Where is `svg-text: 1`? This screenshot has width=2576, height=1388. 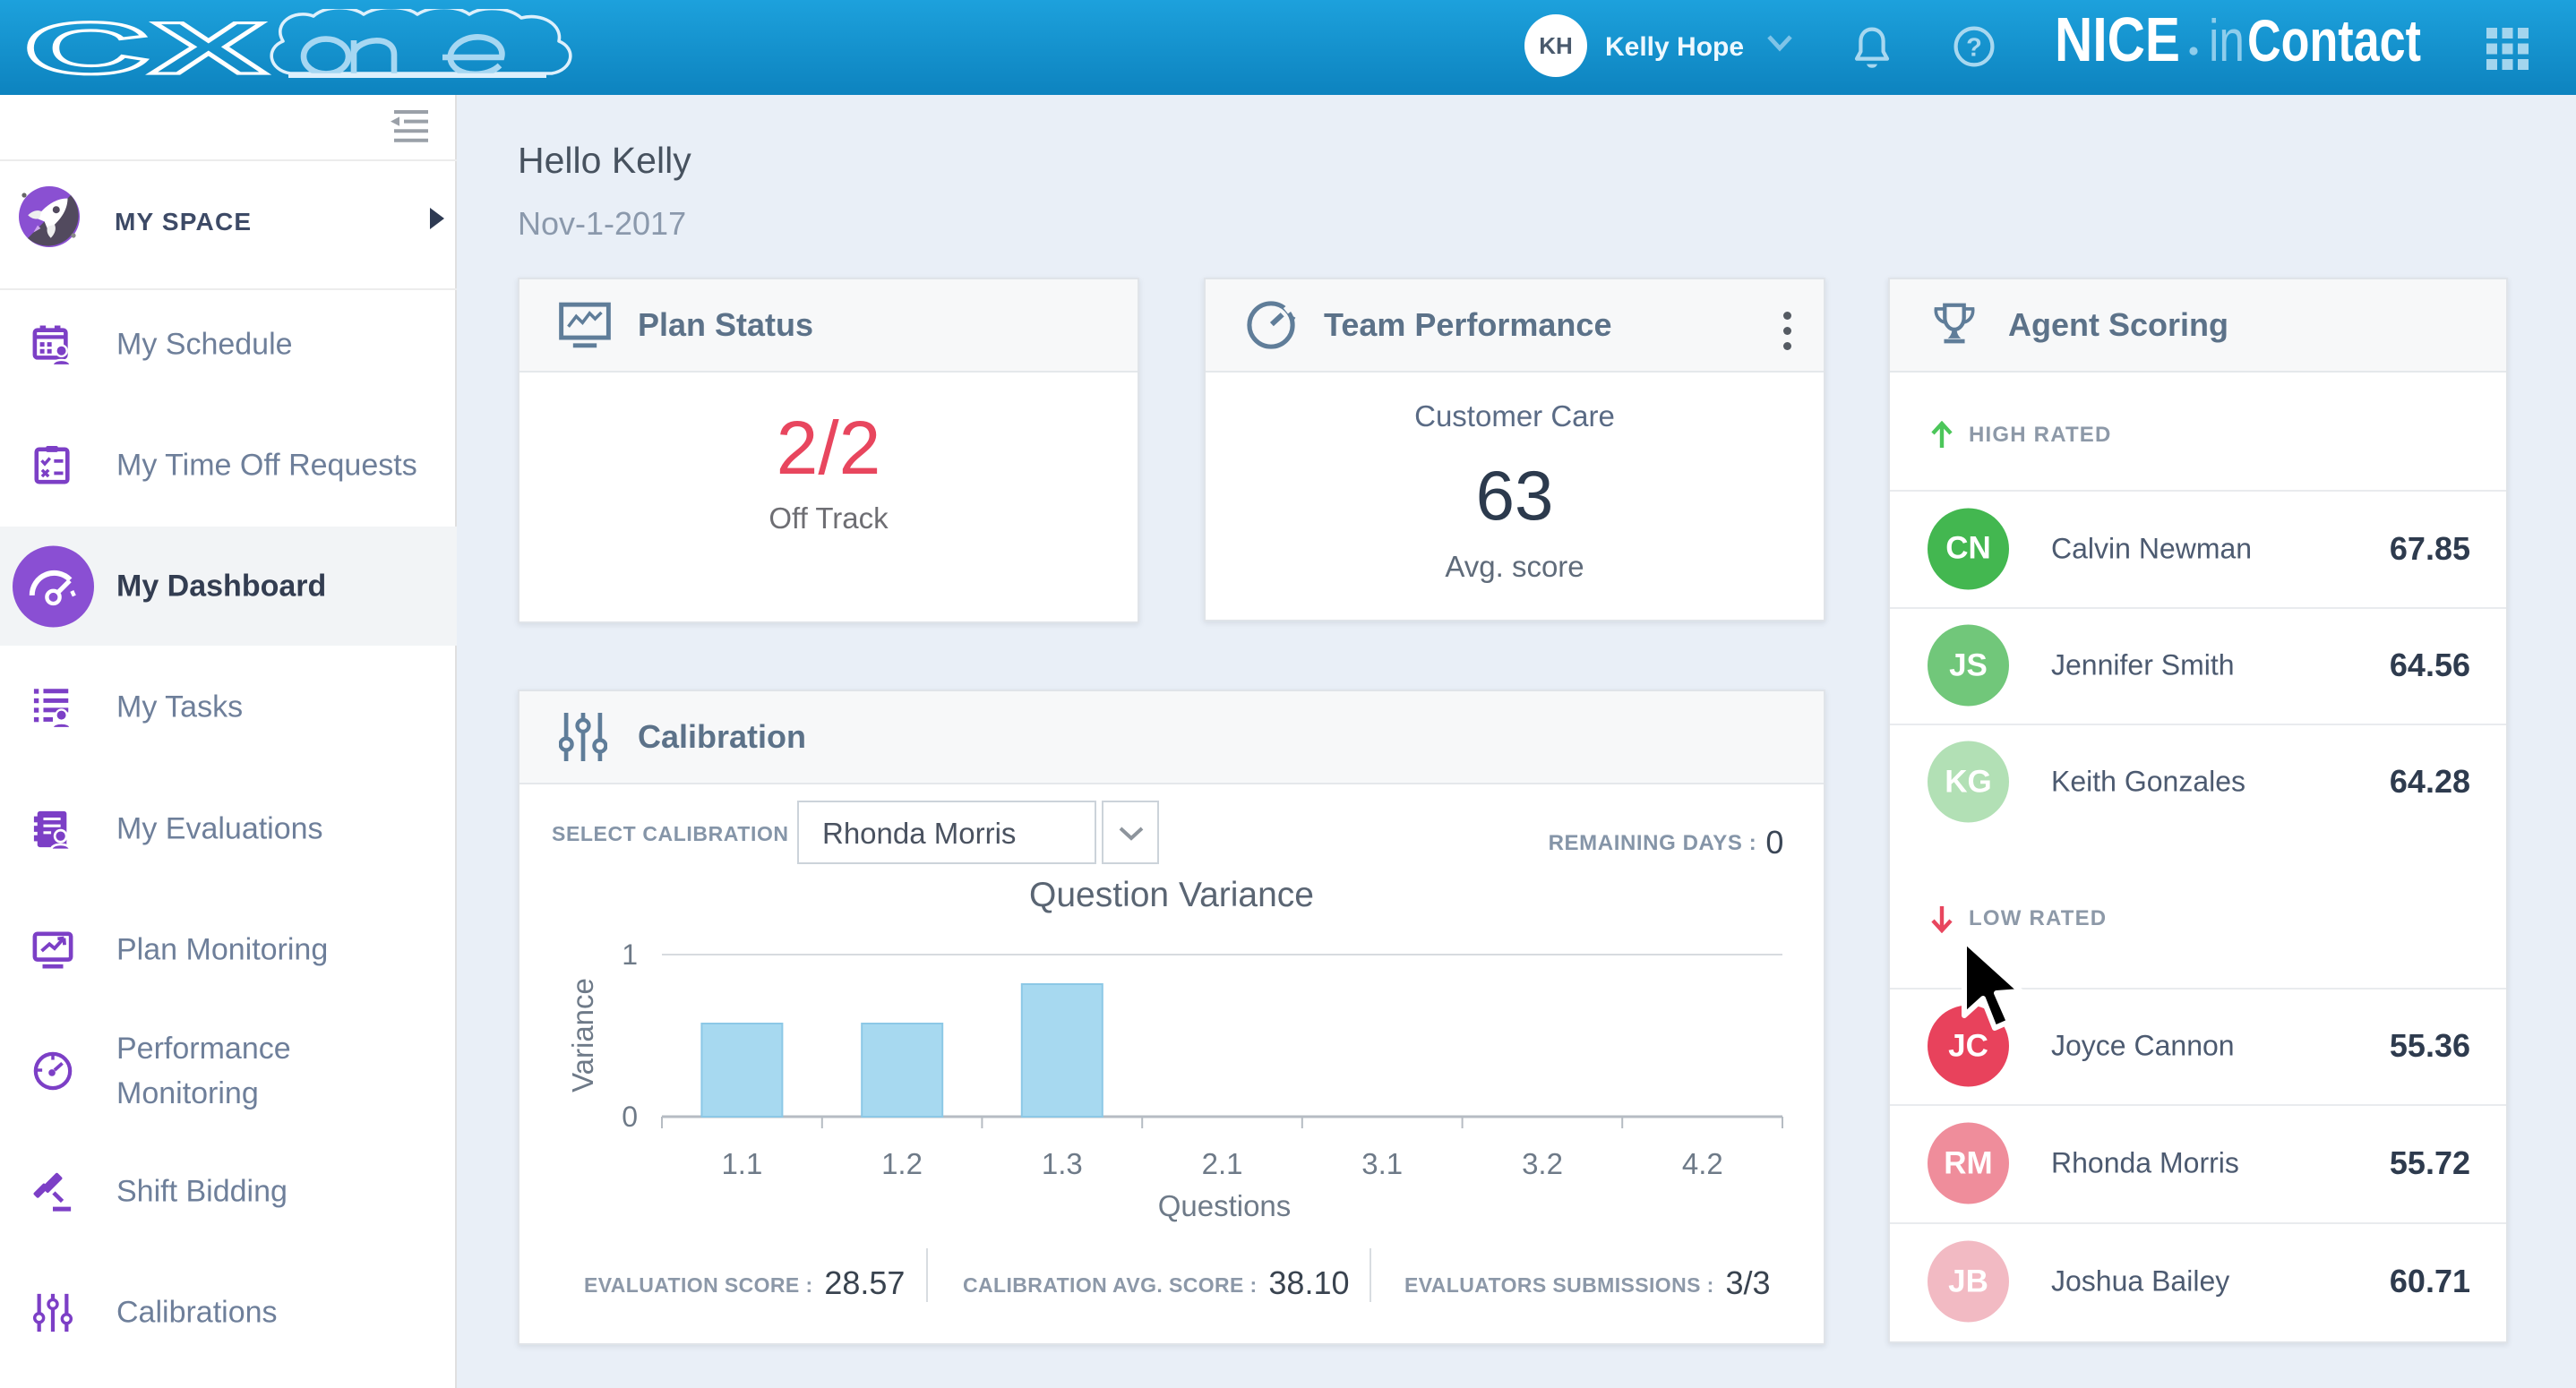 svg-text: 1 is located at coordinates (630, 954).